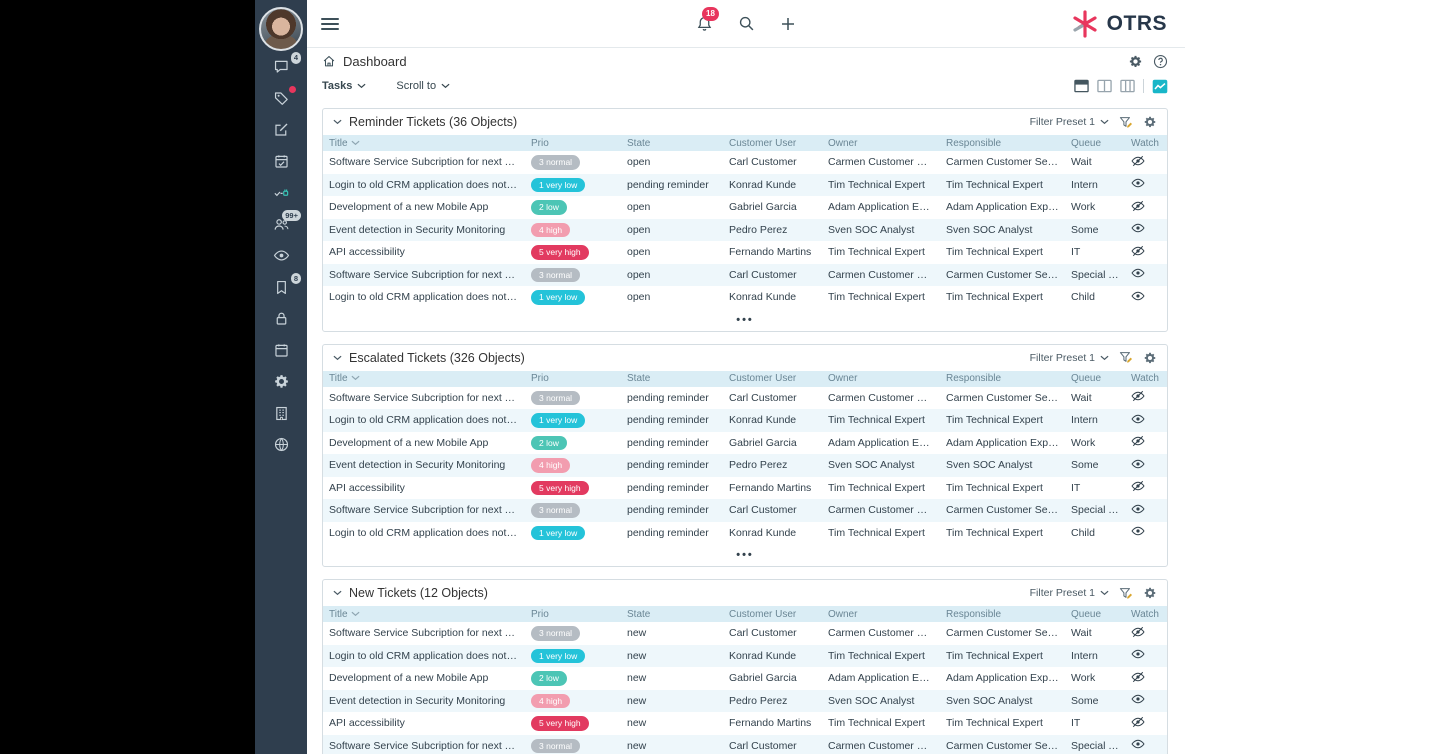 The height and width of the screenshot is (754, 1440). What do you see at coordinates (1104, 86) in the screenshot?
I see `layout-two-col-button` at bounding box center [1104, 86].